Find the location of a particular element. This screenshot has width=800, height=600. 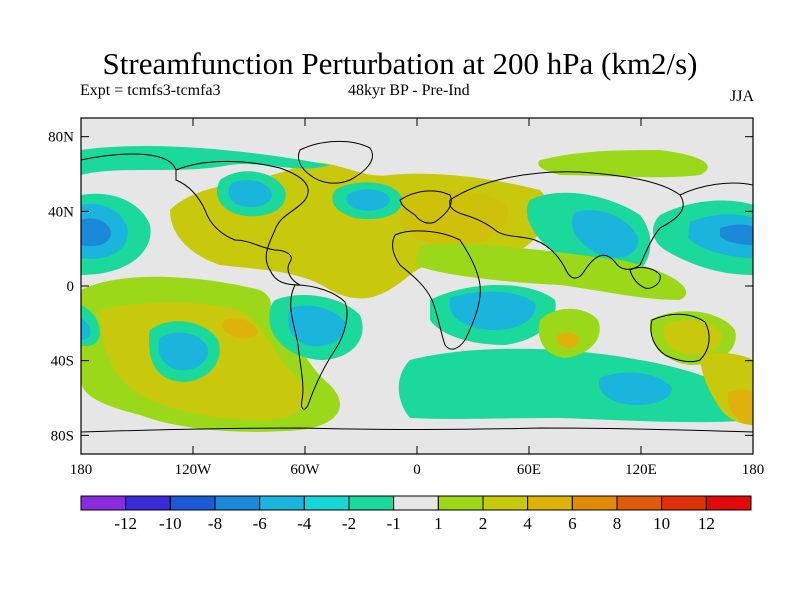

y-tick-label: 40S is located at coordinates (62, 362).